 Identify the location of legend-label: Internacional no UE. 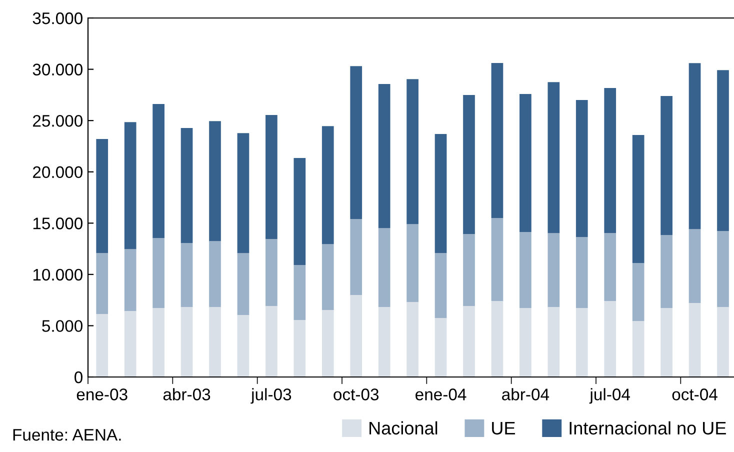
(648, 428).